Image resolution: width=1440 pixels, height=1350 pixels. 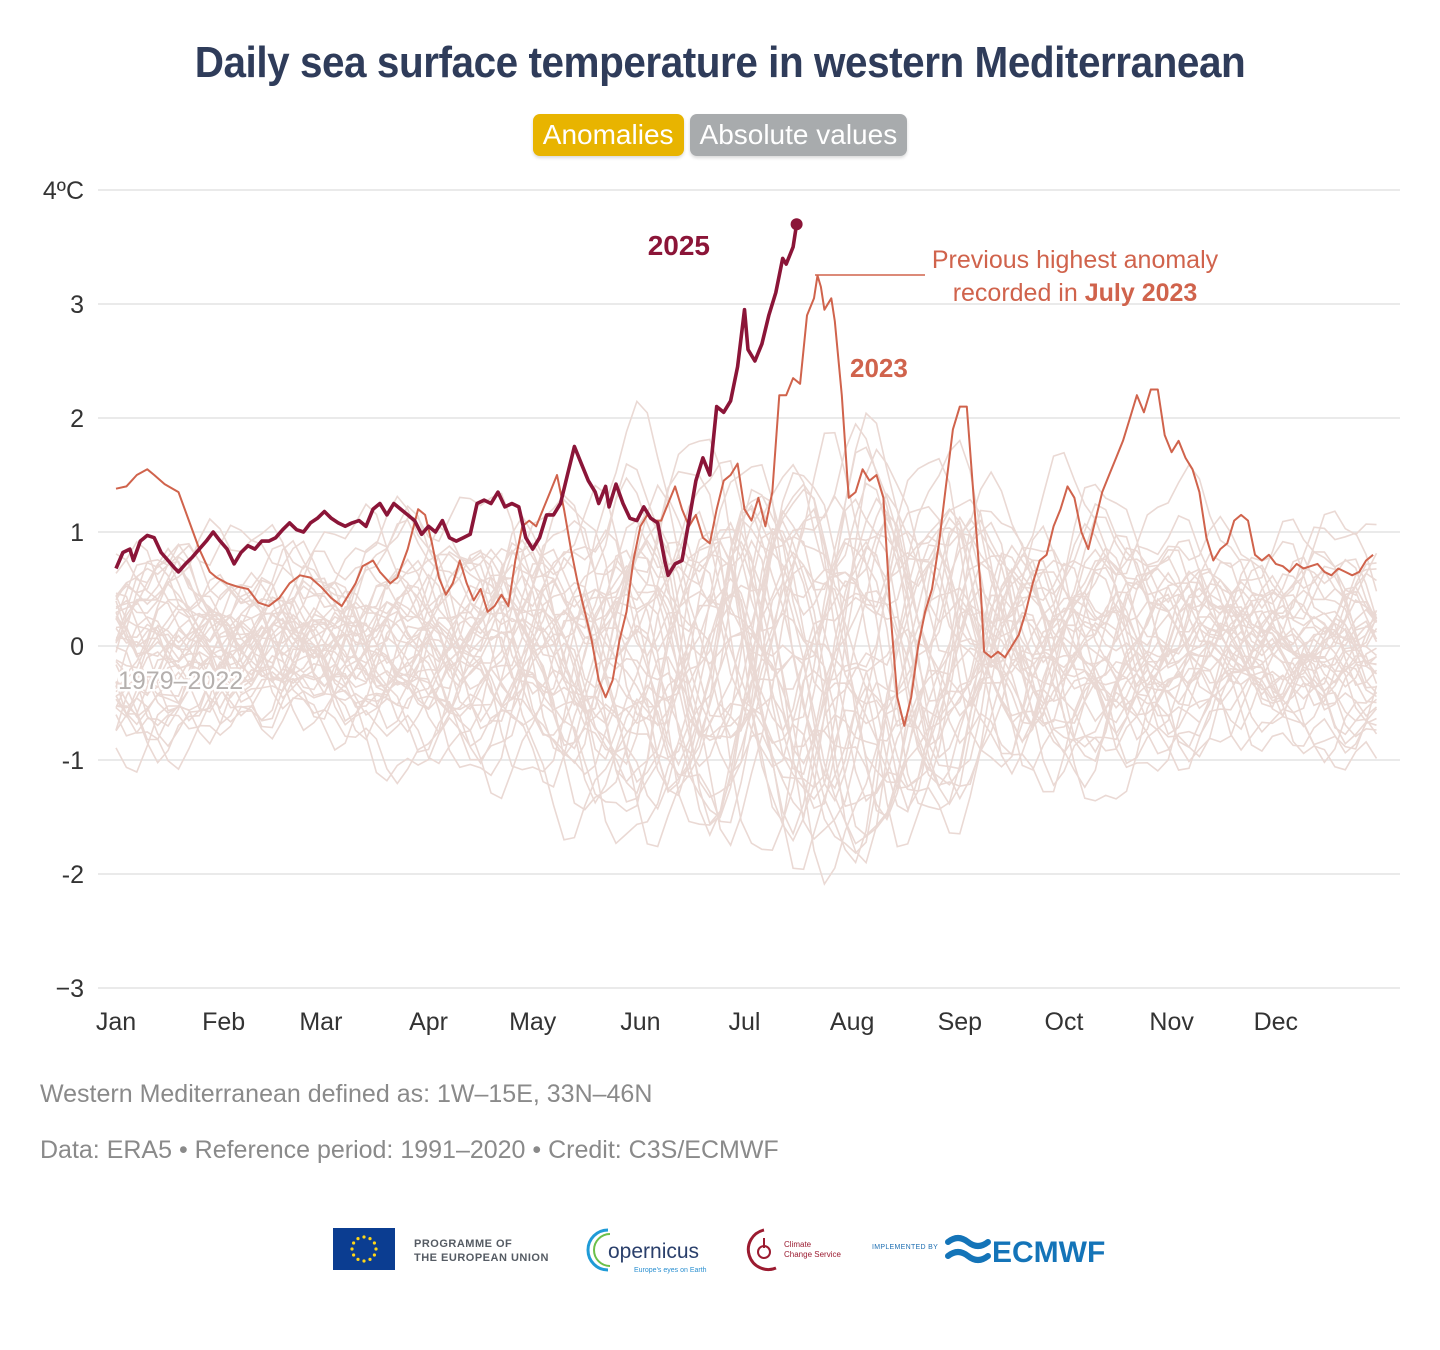 What do you see at coordinates (77, 419) in the screenshot?
I see `y-tick-label: 2` at bounding box center [77, 419].